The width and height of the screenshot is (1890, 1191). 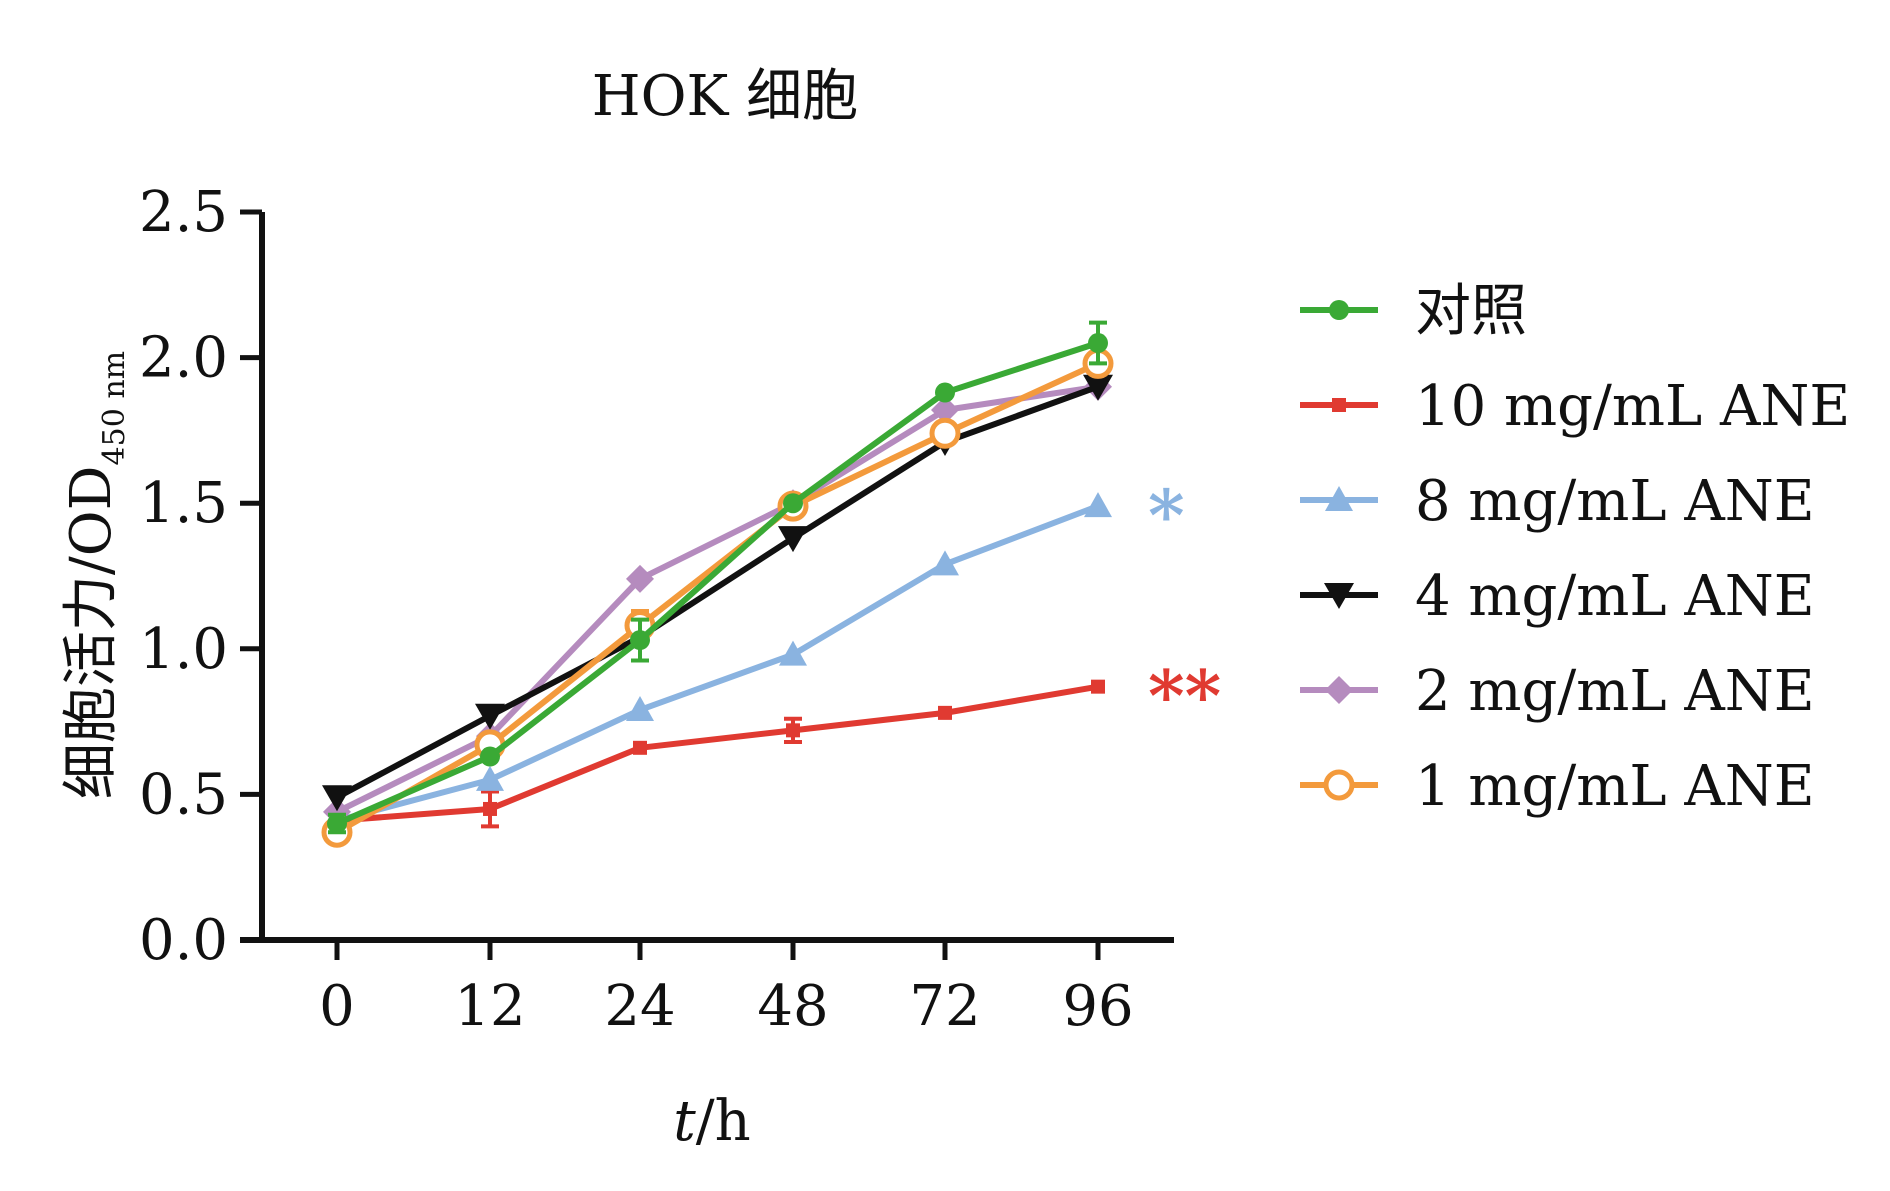 I want to click on y-tick-label: 0.5, so click(x=183, y=794).